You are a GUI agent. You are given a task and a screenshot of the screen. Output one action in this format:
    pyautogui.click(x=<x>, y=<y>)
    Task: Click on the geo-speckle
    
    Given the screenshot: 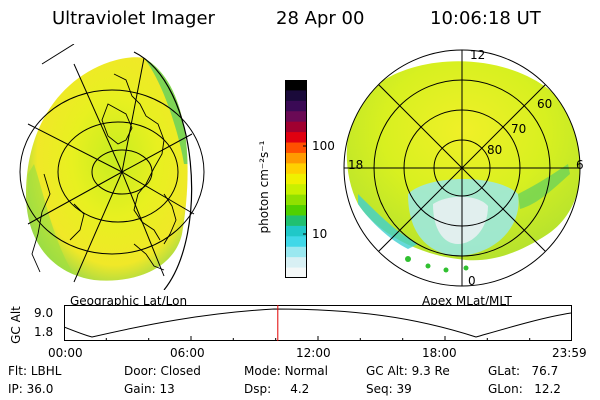 What is the action you would take?
    pyautogui.click(x=107, y=167)
    